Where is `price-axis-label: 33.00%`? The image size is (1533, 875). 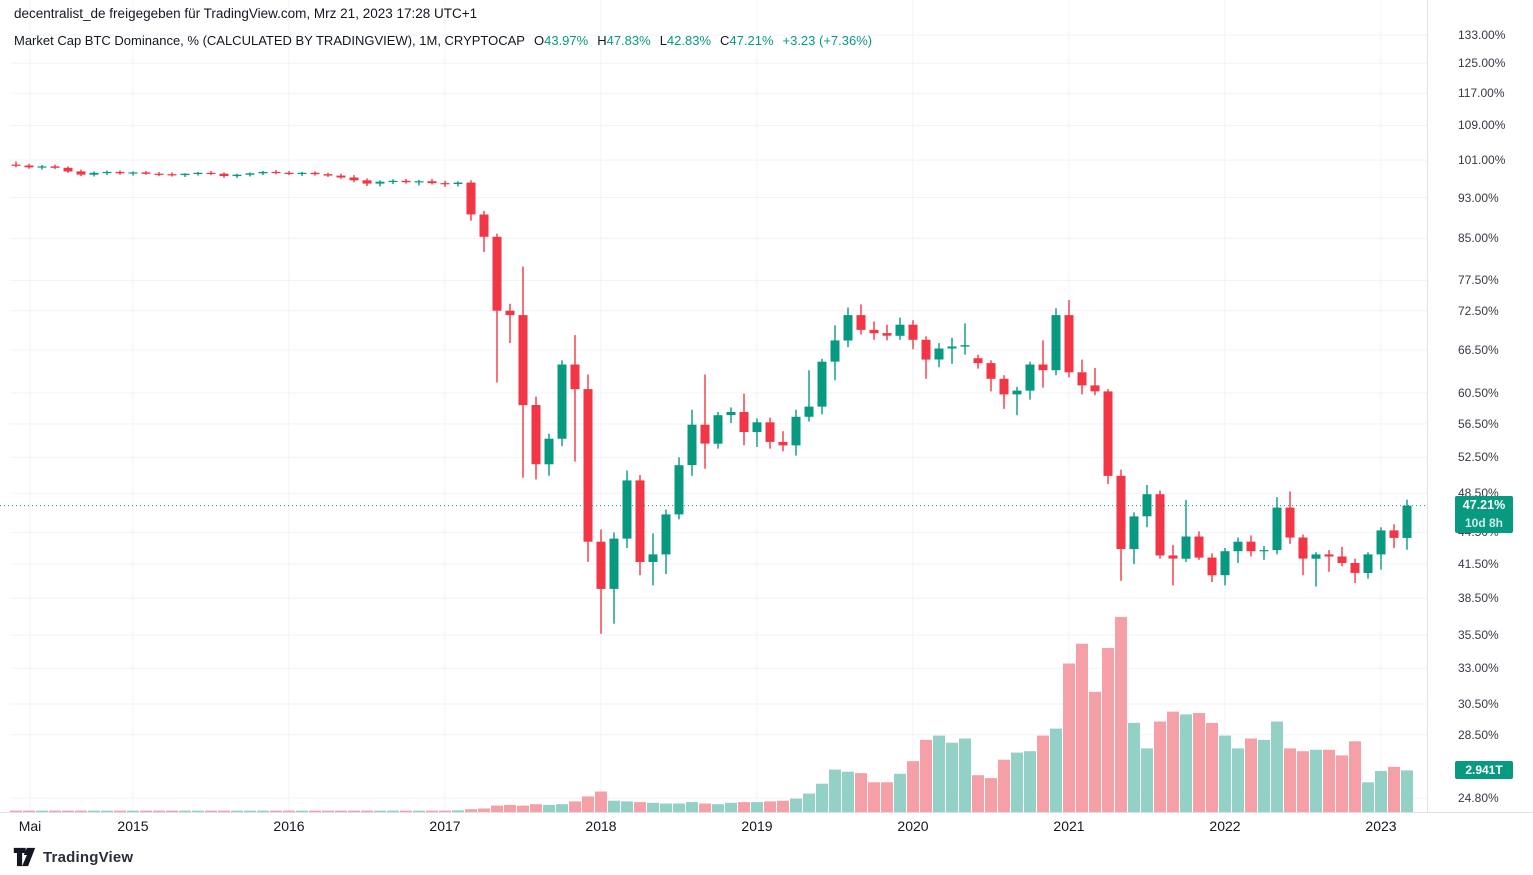 price-axis-label: 33.00% is located at coordinates (1478, 668).